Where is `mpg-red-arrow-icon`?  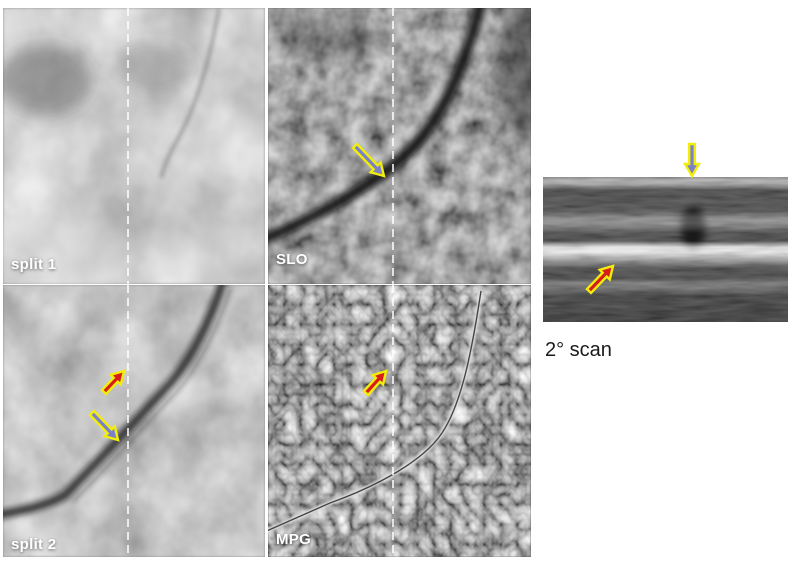
mpg-red-arrow-icon is located at coordinates (375, 383).